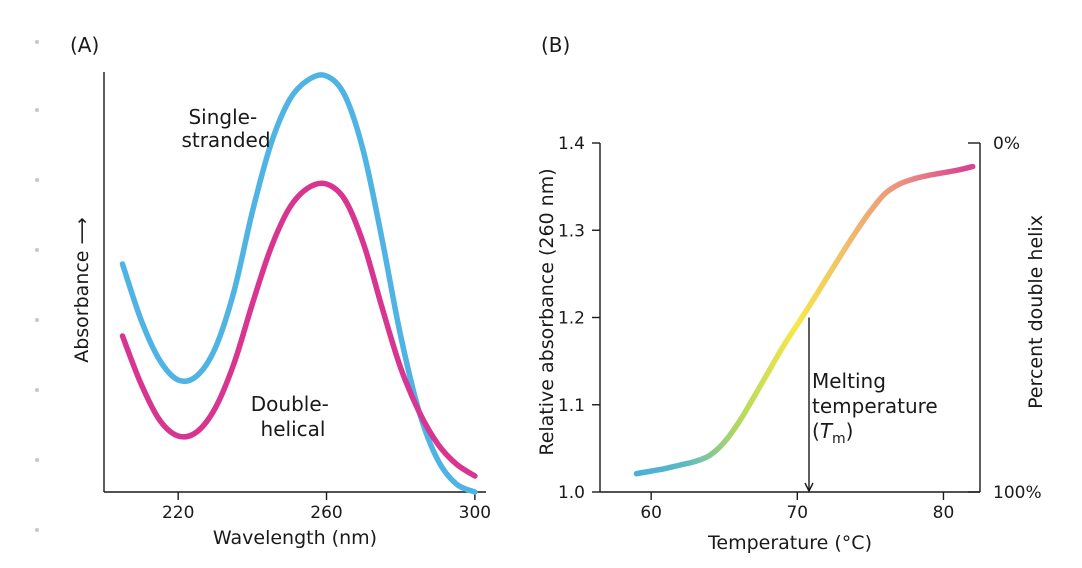 The width and height of the screenshot is (1082, 568). I want to click on single-stranded-label: Single- stranded, so click(225, 128).